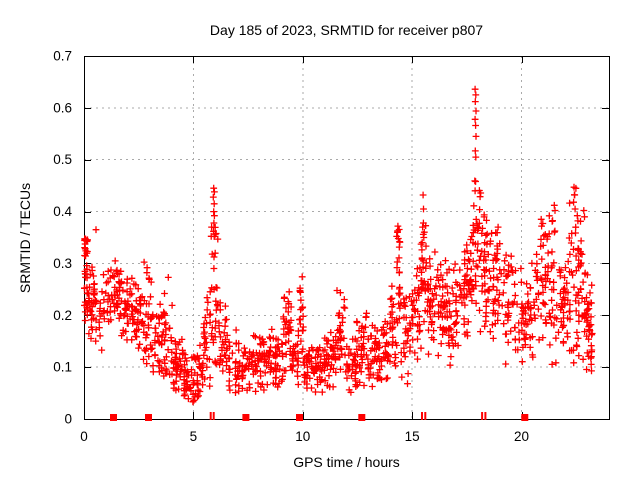 Image resolution: width=640 pixels, height=480 pixels. Describe the element at coordinates (194, 436) in the screenshot. I see `x-tick-label: 5` at that location.